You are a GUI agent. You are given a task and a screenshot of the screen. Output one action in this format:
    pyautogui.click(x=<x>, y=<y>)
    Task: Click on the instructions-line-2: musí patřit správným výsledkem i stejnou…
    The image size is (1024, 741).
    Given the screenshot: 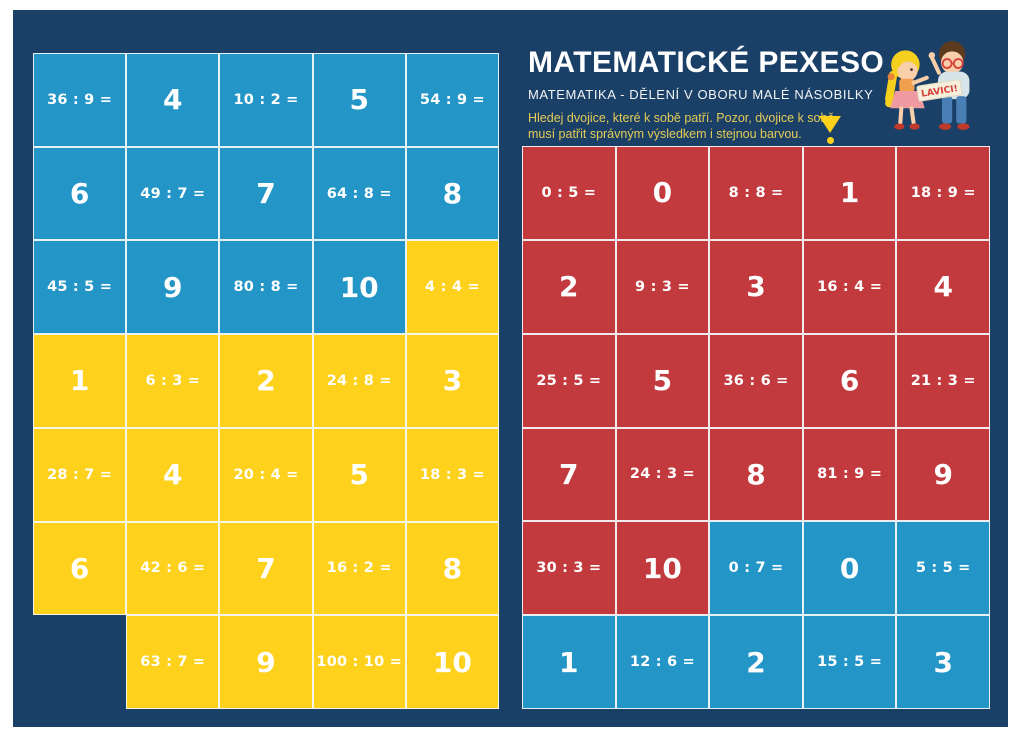 What is the action you would take?
    pyautogui.click(x=665, y=134)
    